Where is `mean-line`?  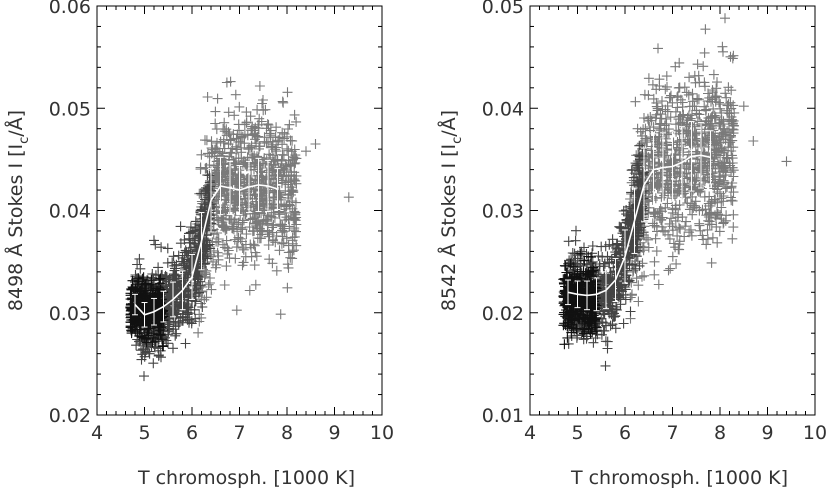 mean-line is located at coordinates (206, 250).